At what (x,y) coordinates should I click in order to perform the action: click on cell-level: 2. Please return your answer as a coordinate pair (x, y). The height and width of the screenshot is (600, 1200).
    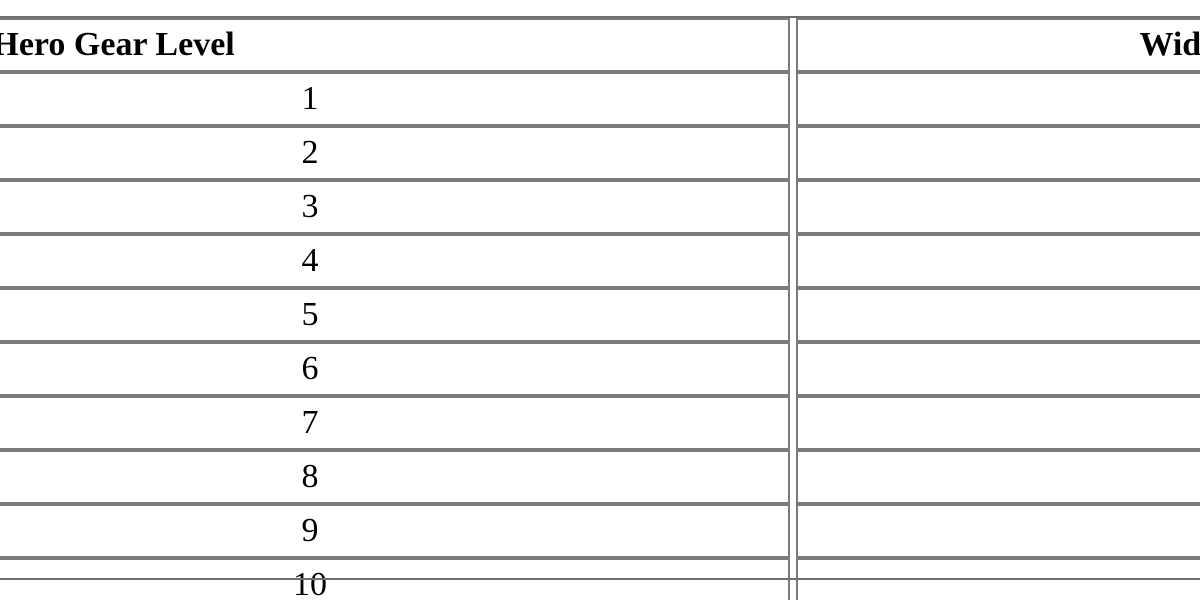
    Looking at the image, I should click on (395, 153).